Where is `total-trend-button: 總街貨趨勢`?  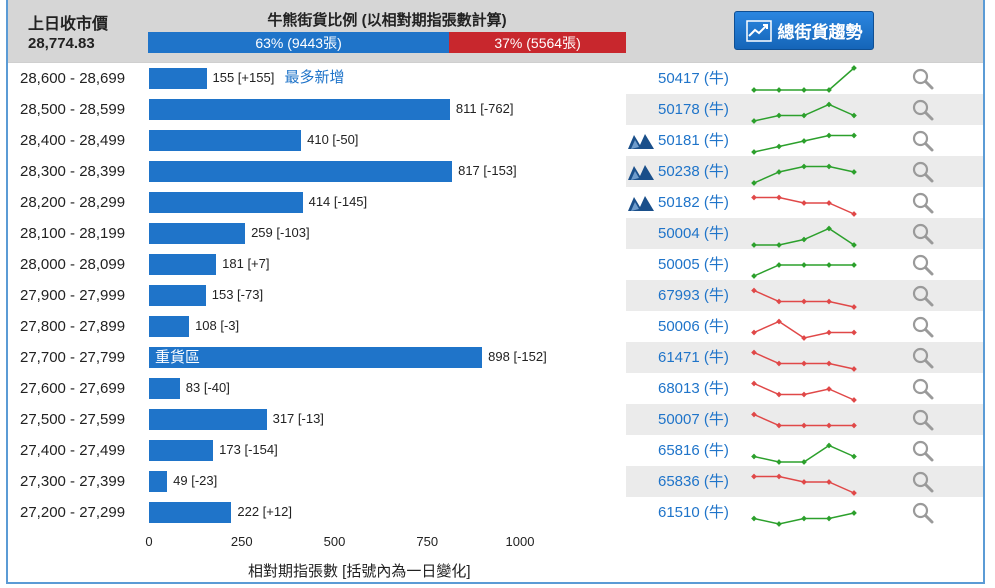
total-trend-button: 總街貨趨勢 is located at coordinates (804, 30).